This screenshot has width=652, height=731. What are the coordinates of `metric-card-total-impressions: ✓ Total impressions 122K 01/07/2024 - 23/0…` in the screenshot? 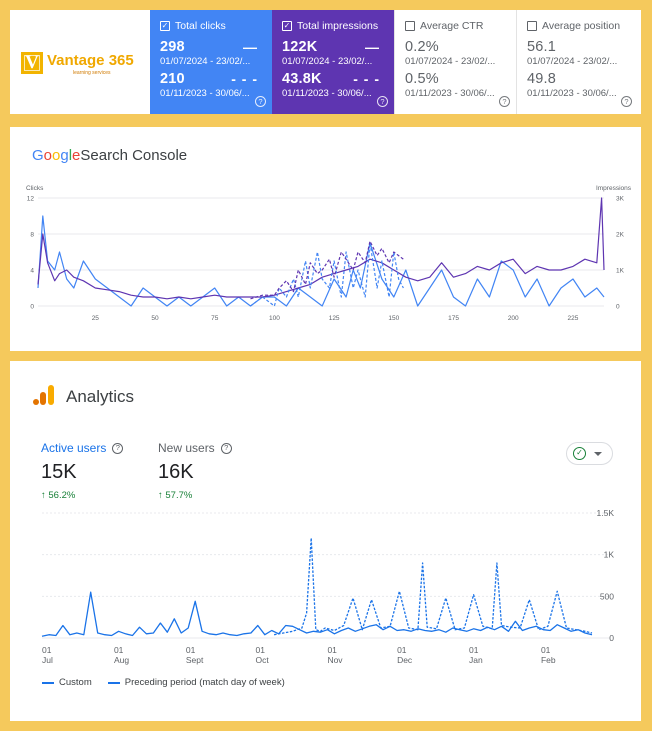 It's located at (333, 62).